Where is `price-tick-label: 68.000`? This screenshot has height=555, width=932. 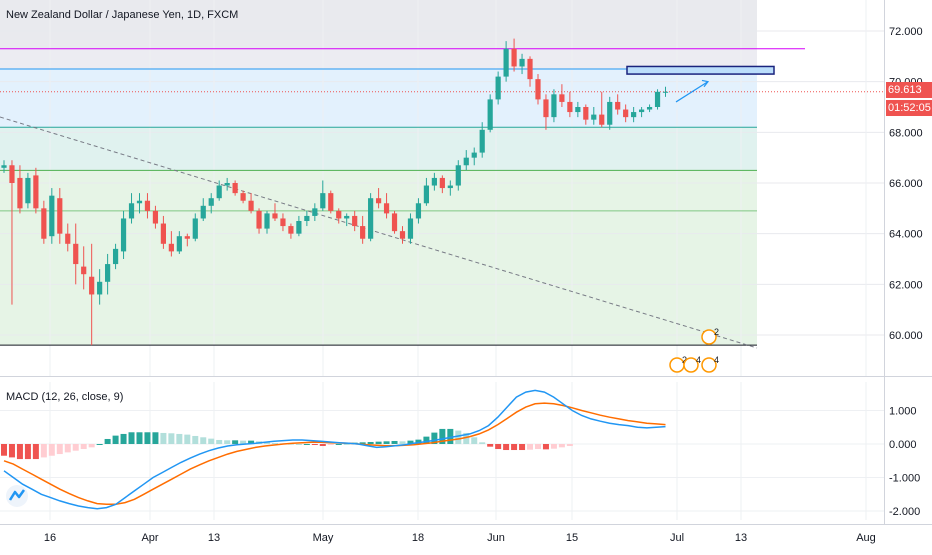
price-tick-label: 68.000 is located at coordinates (906, 133).